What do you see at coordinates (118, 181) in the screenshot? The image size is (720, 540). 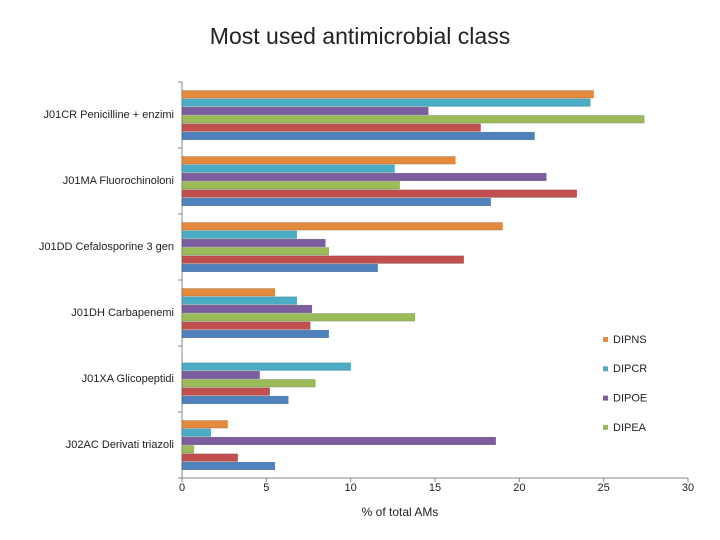 I see `y-tick-label: J01MA Fluorochinoloni` at bounding box center [118, 181].